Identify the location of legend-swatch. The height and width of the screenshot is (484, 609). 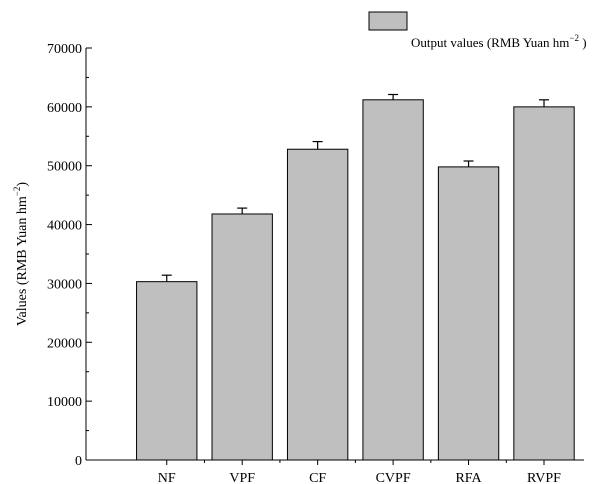
(388, 21).